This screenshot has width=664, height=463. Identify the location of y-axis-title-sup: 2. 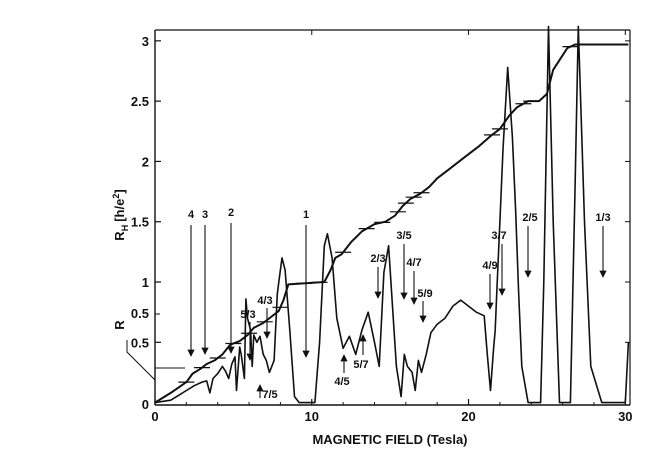
(116, 196).